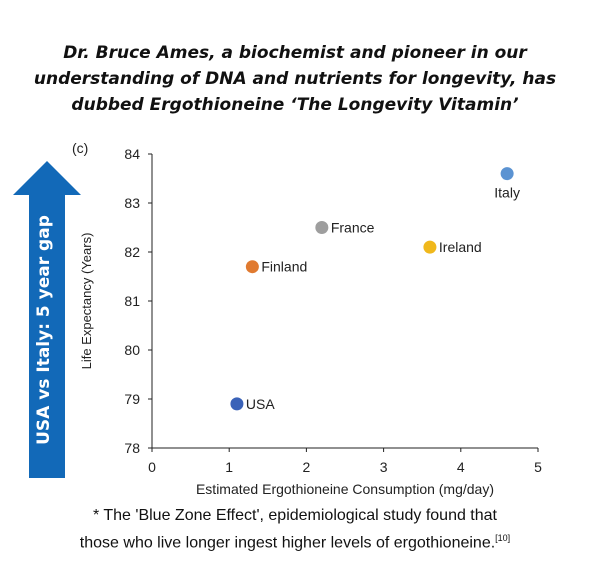 The width and height of the screenshot is (590, 576). What do you see at coordinates (132, 301) in the screenshot?
I see `y-tick-label: 81` at bounding box center [132, 301].